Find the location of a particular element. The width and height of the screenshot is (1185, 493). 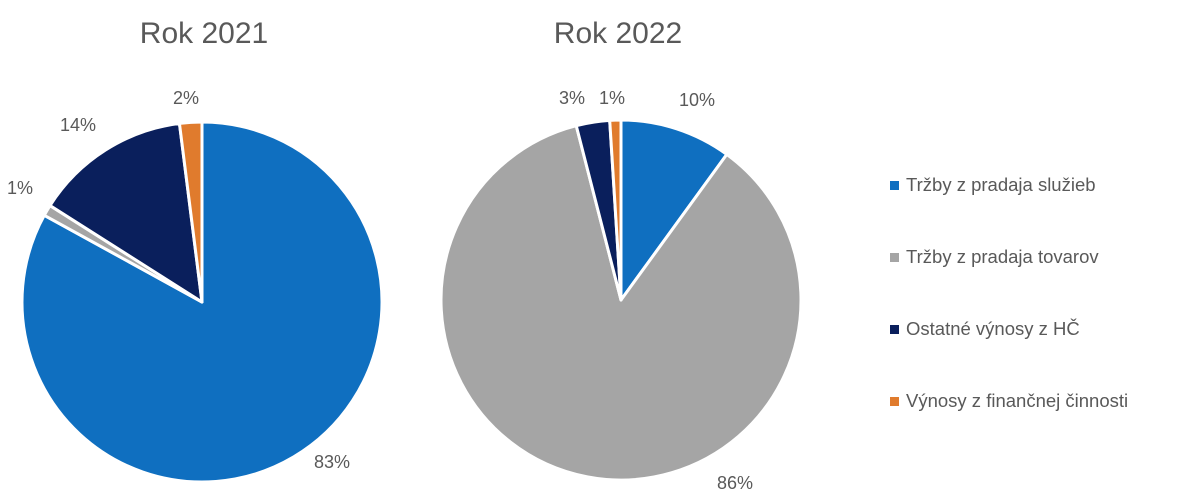

chart-title: Rok 2021 is located at coordinates (204, 33).